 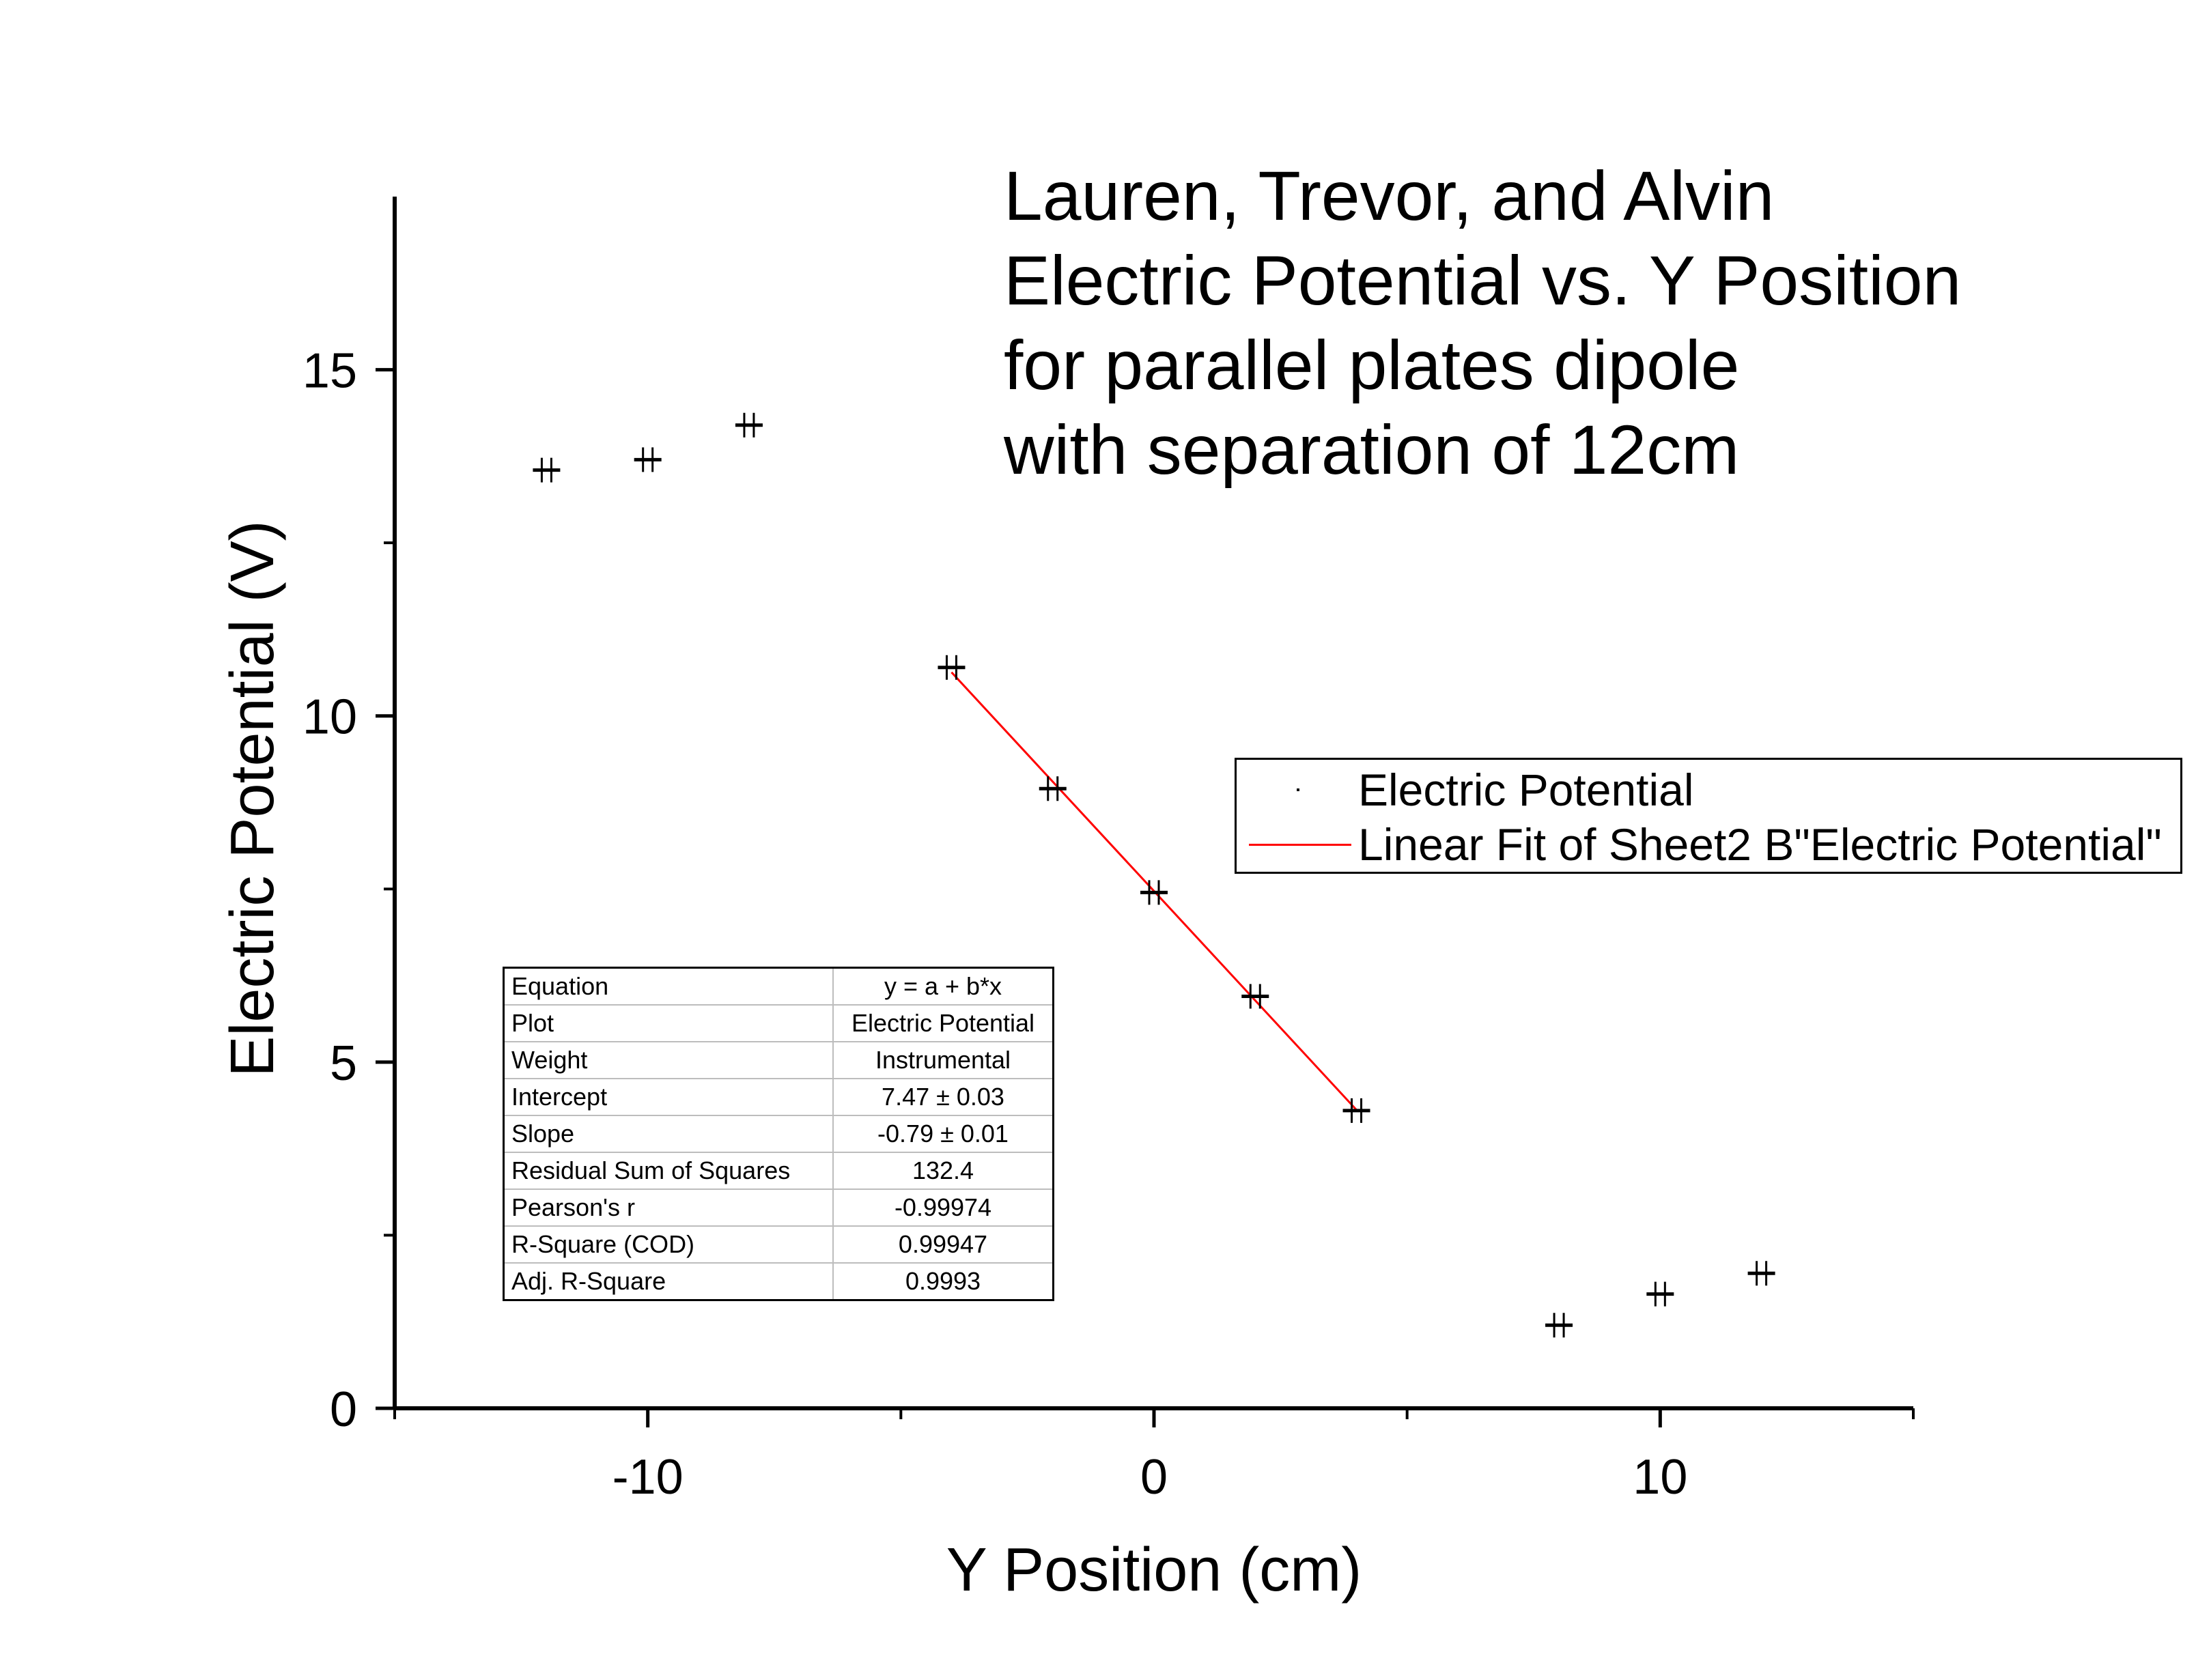 I want to click on fit-table-key: Slope, so click(x=669, y=1134).